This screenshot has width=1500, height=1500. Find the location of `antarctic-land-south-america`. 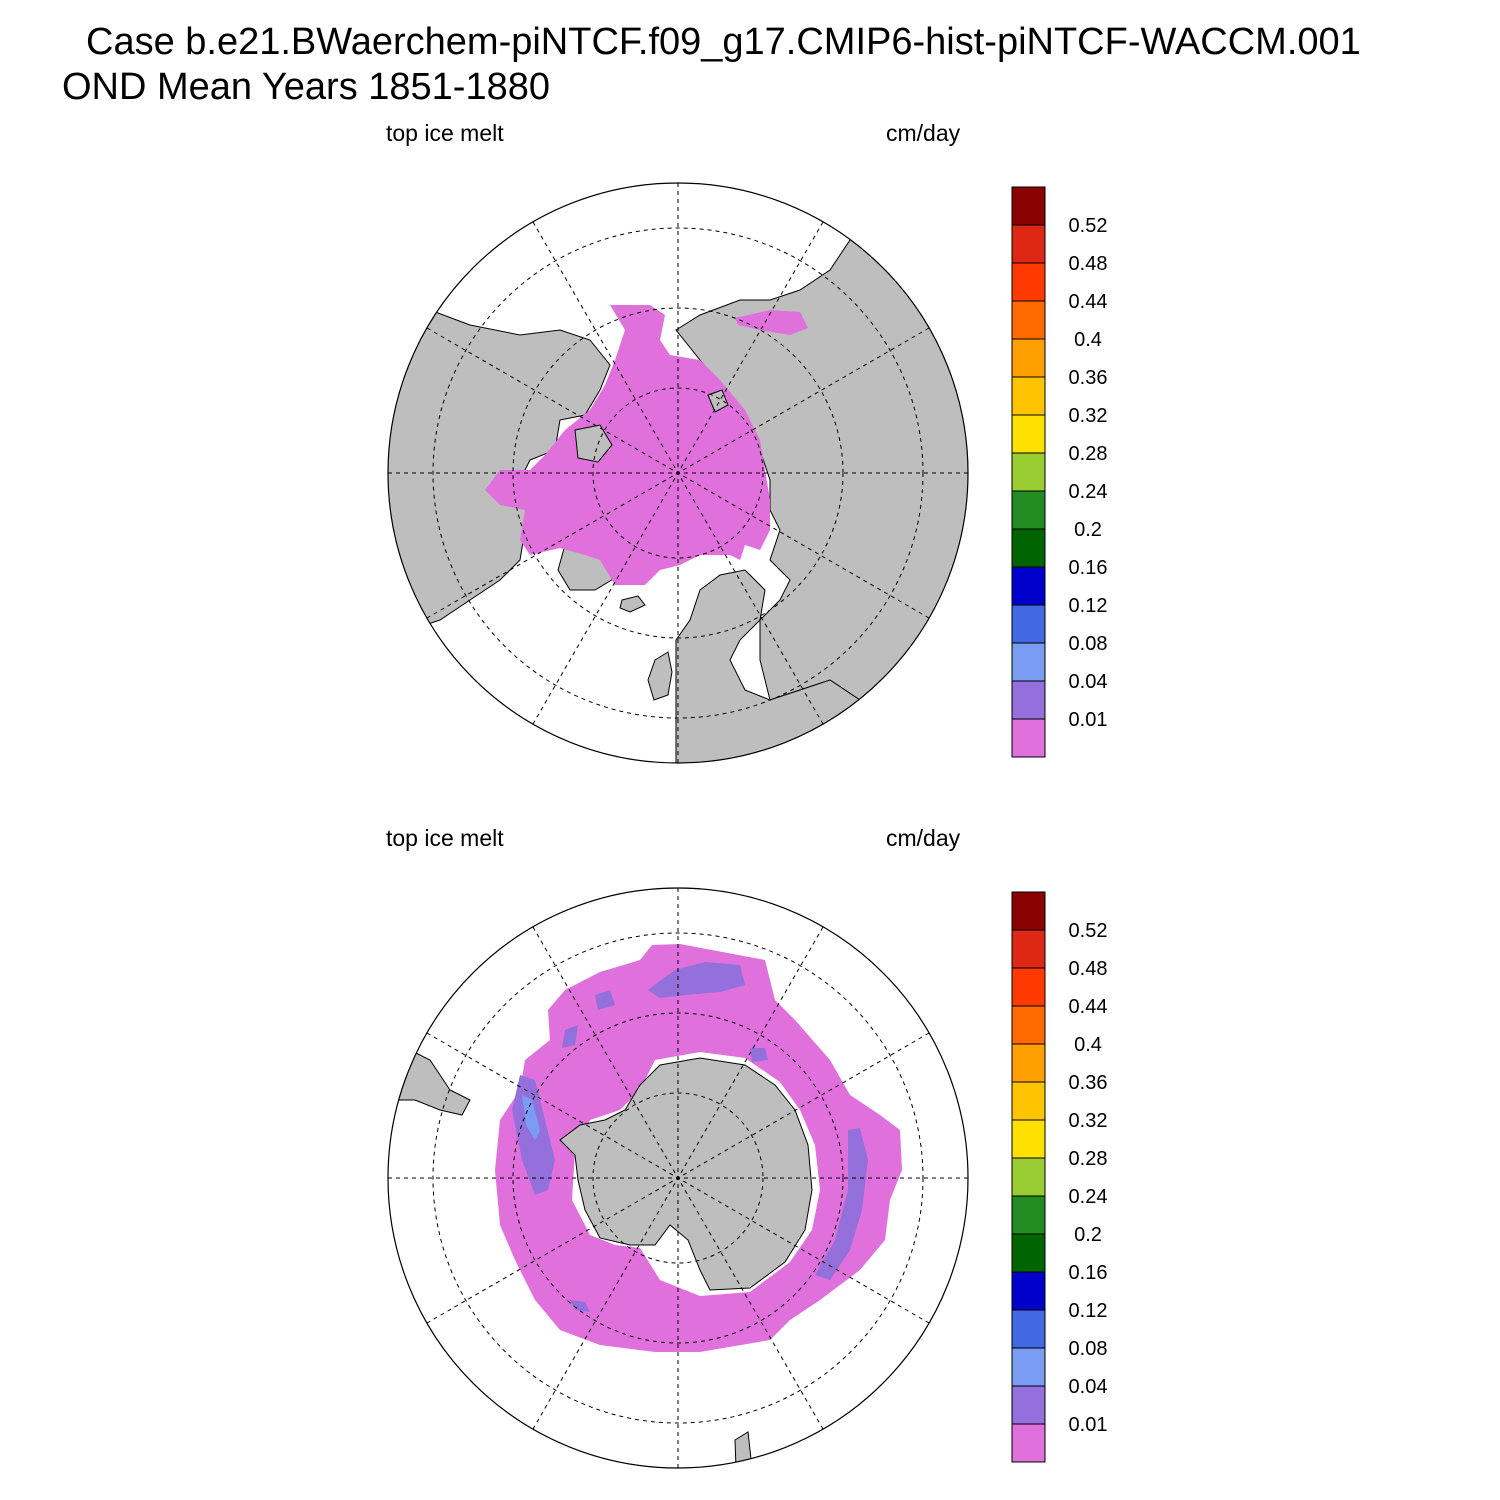

antarctic-land-south-america is located at coordinates (429, 1082).